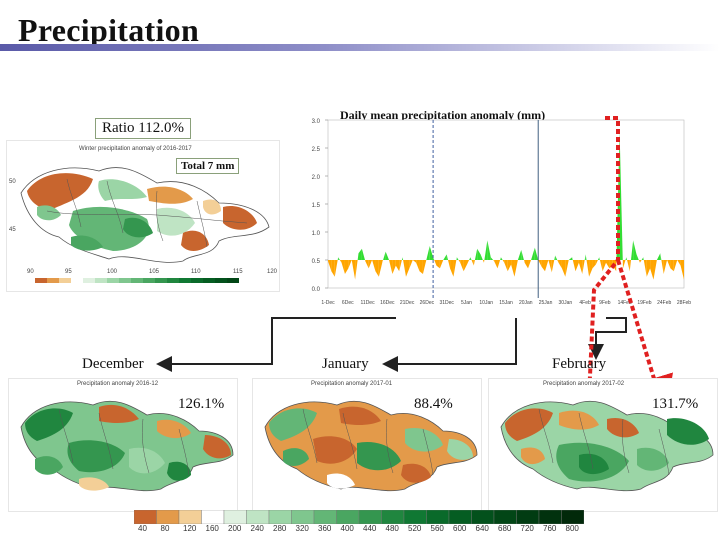 Image resolution: width=720 pixels, height=540 pixels. What do you see at coordinates (30, 272) in the screenshot?
I see `winter-map-xtick: 90` at bounding box center [30, 272].